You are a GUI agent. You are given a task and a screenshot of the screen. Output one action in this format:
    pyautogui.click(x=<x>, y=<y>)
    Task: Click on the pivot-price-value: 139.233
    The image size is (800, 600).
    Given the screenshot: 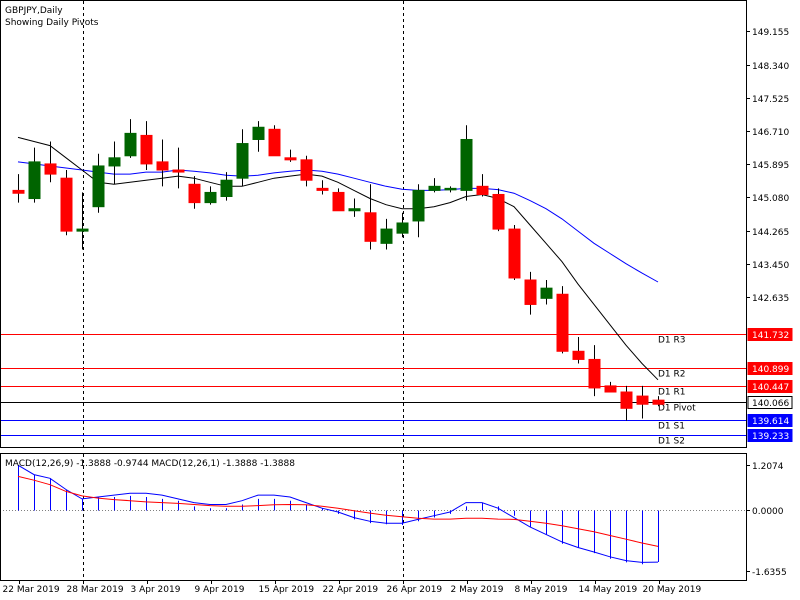 What is the action you would take?
    pyautogui.click(x=770, y=437)
    